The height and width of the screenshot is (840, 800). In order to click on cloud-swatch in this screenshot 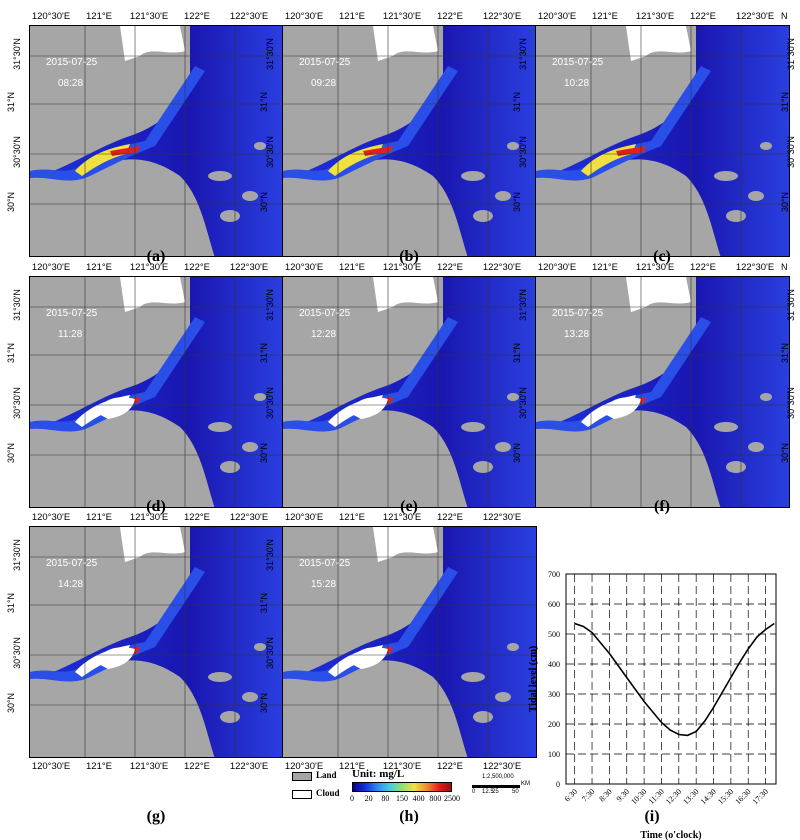, I will do `click(302, 794)`.